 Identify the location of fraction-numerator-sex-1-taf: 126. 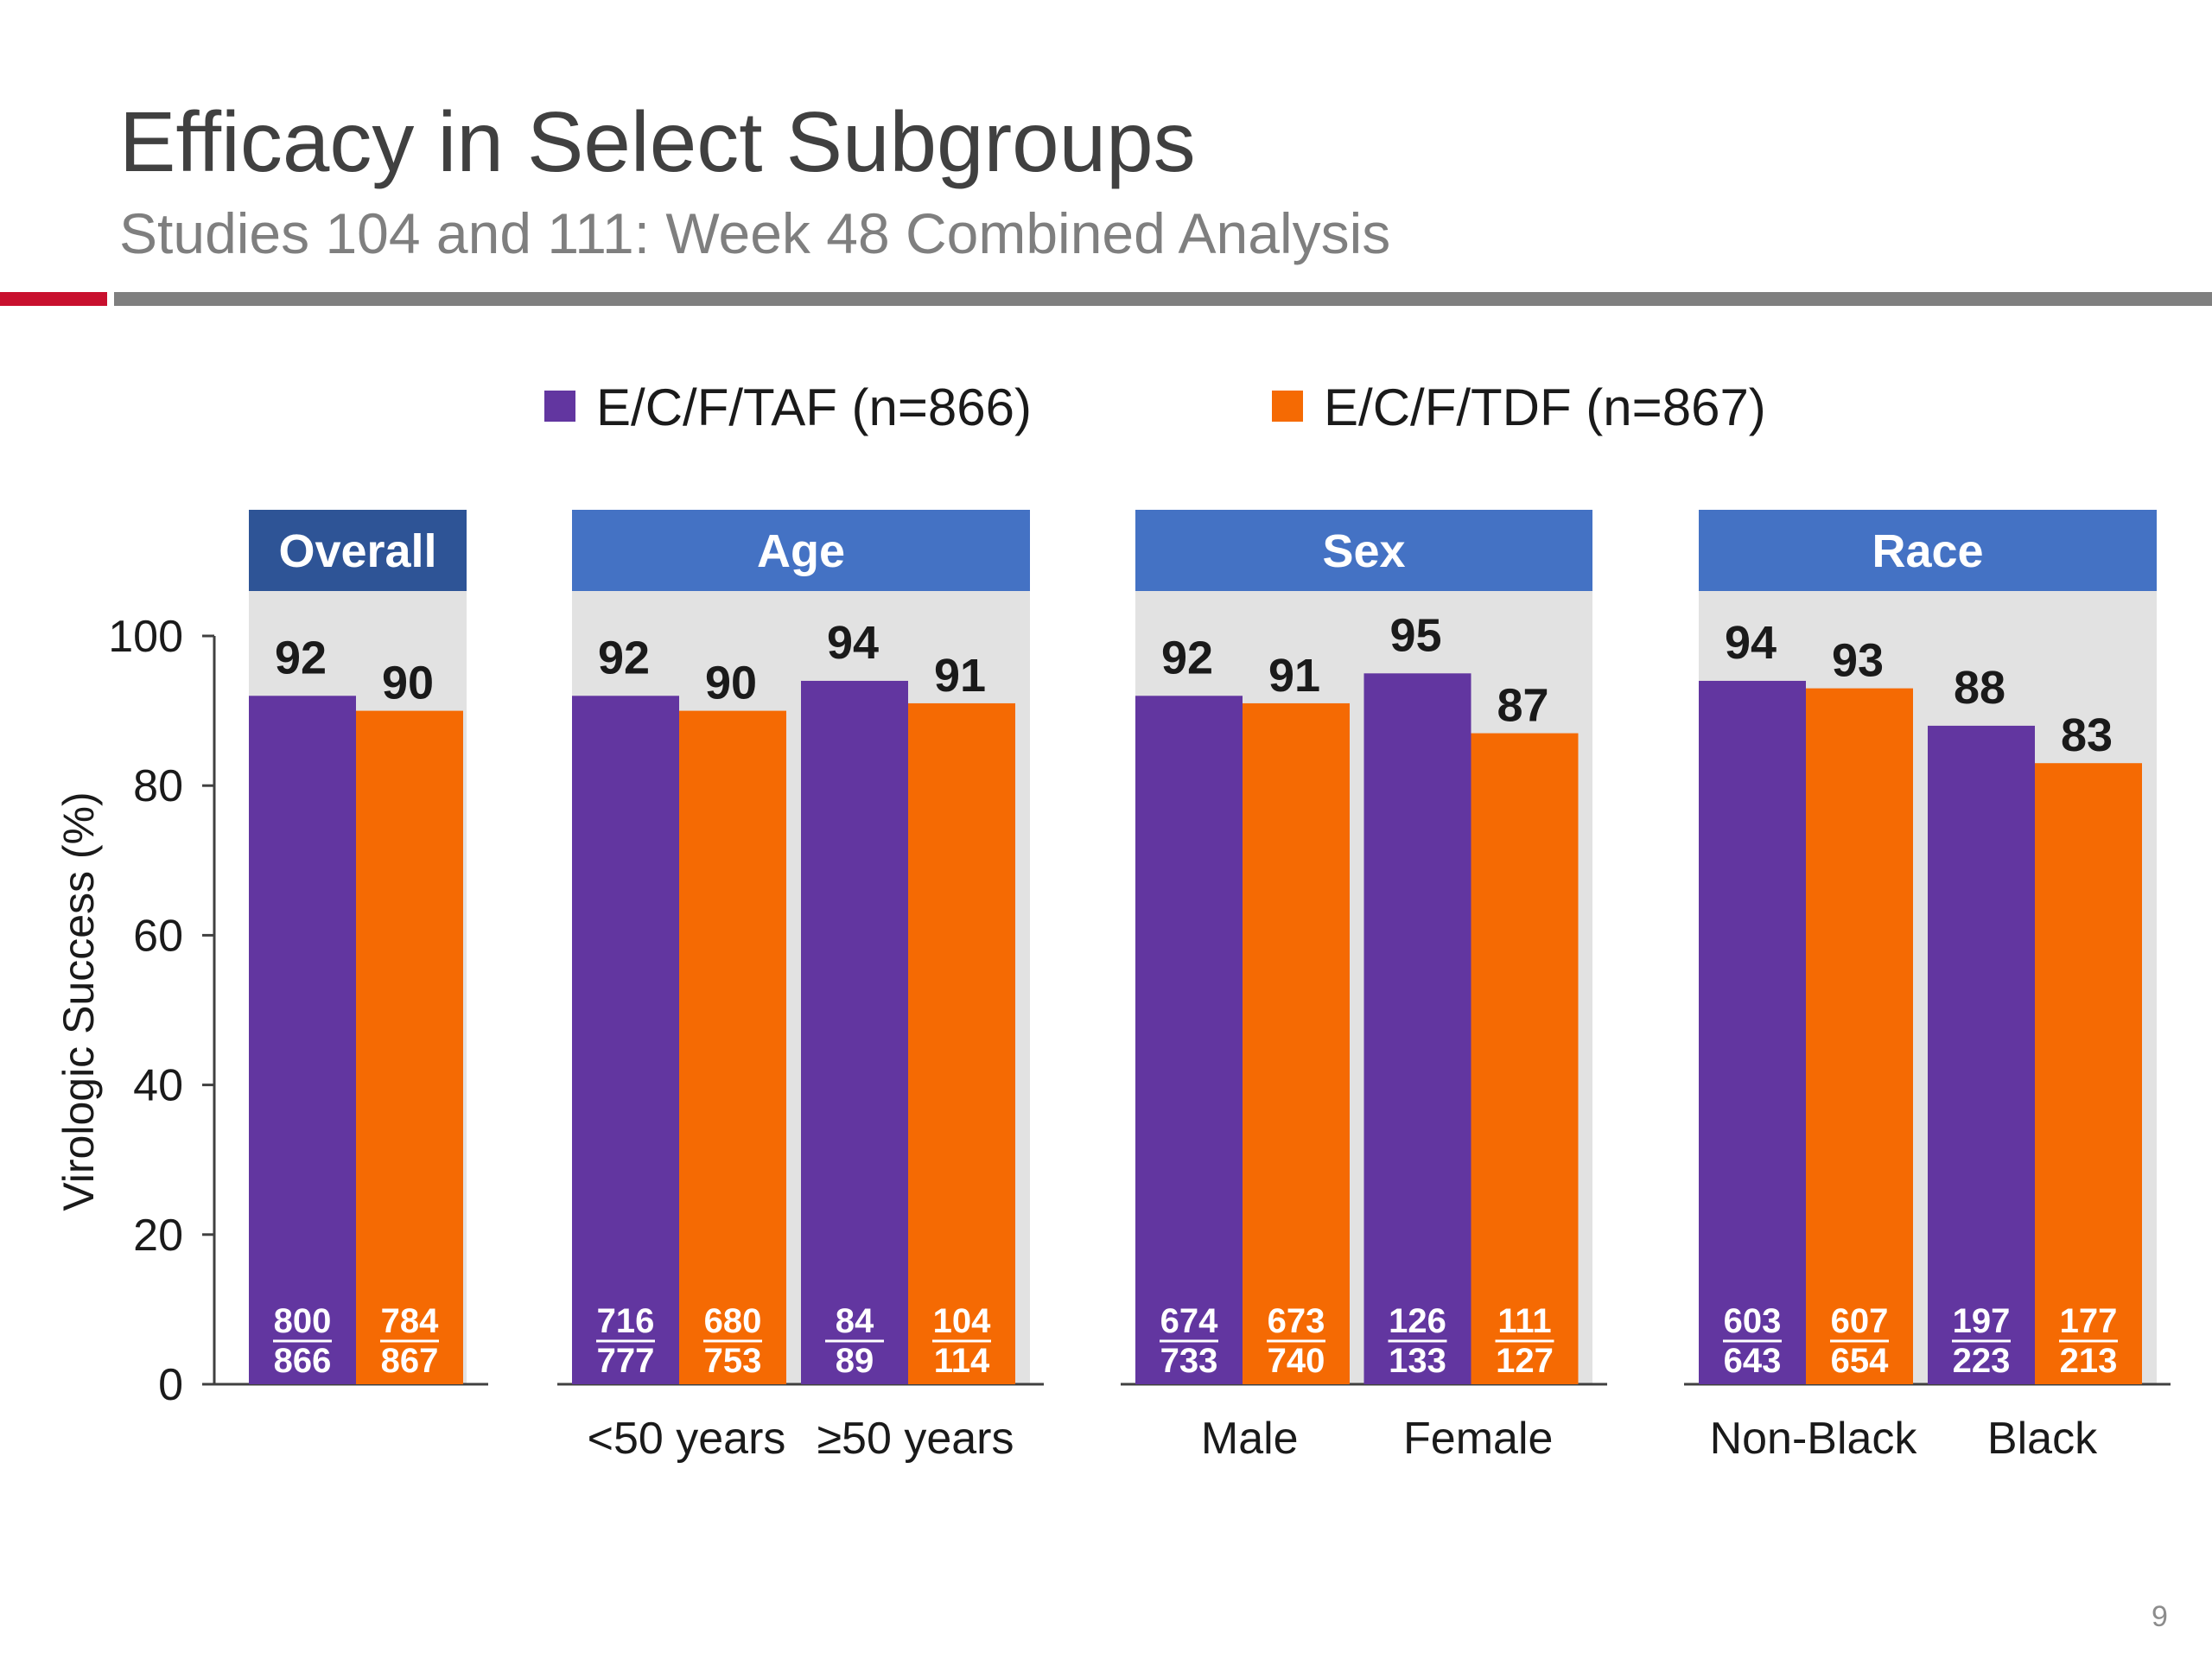
(1417, 1321).